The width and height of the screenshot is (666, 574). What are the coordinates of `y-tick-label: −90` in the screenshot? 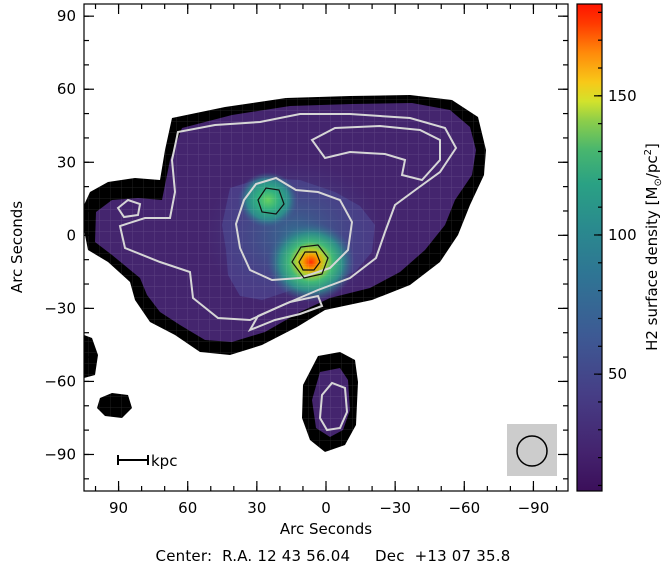 It's located at (60, 454).